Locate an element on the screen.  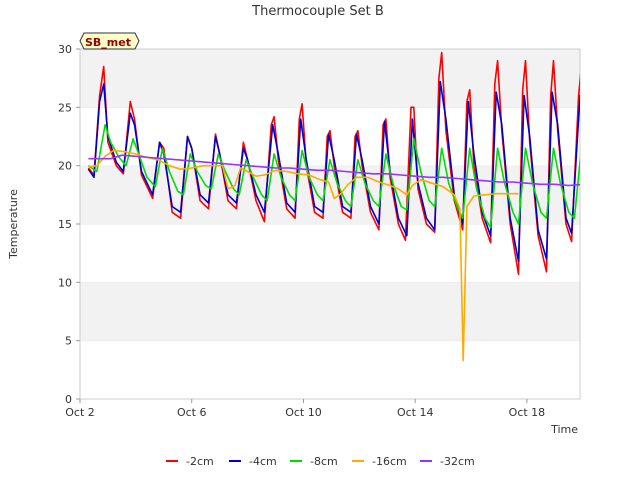
y-tick-label: 30 is located at coordinates (65, 49).